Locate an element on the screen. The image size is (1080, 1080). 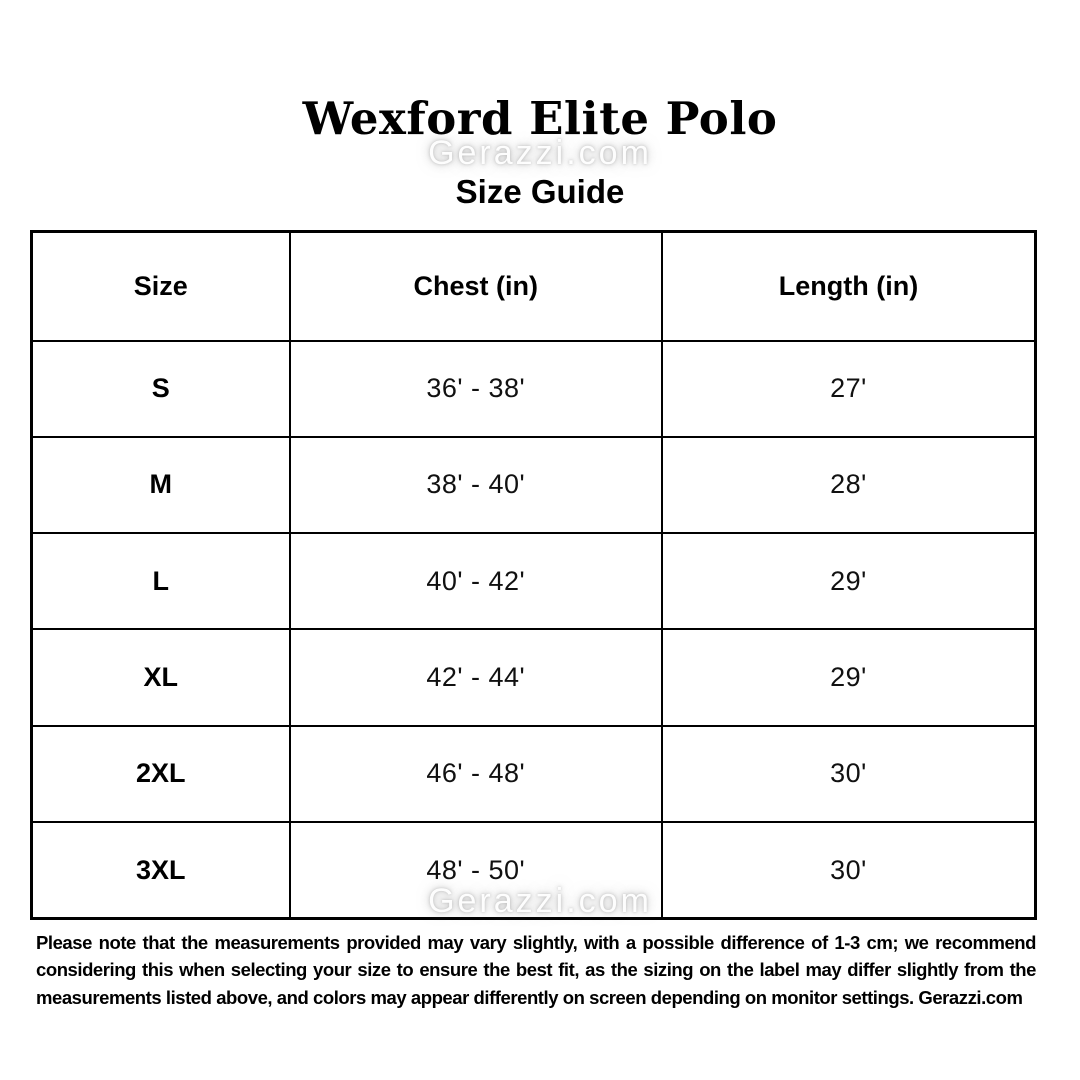
table-row: 3XL 48' - 50' 30' is located at coordinates (533, 870).